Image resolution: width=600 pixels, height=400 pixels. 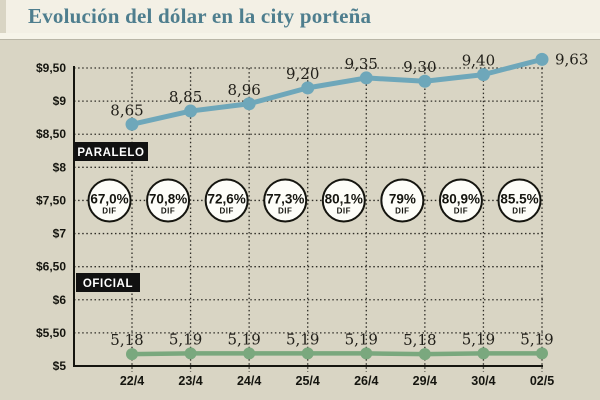 What do you see at coordinates (132, 381) in the screenshot?
I see `x-tick-label: 22/4` at bounding box center [132, 381].